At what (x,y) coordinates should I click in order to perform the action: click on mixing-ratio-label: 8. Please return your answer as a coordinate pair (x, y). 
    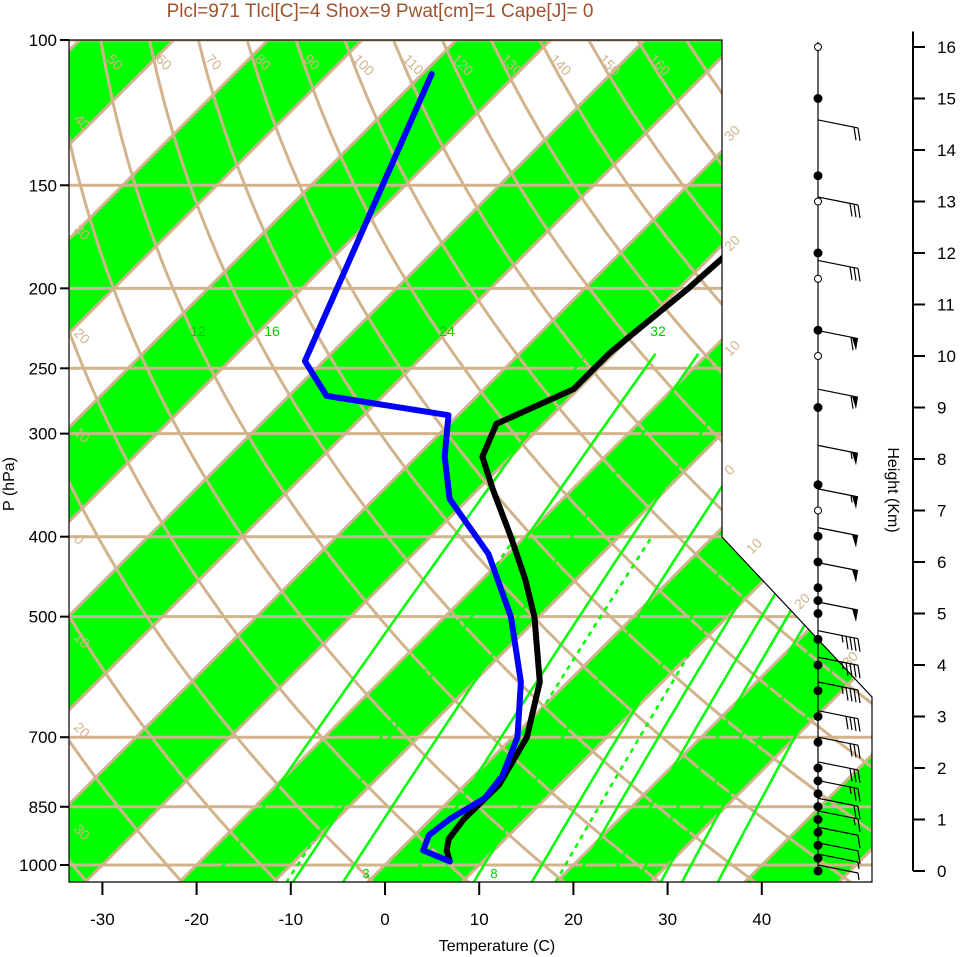
    Looking at the image, I should click on (493, 873).